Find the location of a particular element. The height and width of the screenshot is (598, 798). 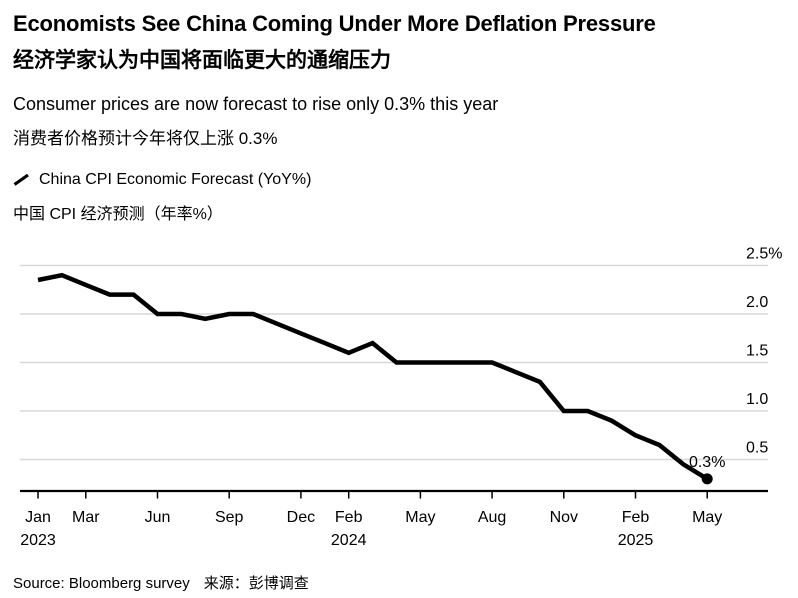

x-tick-label: Nov is located at coordinates (564, 517).